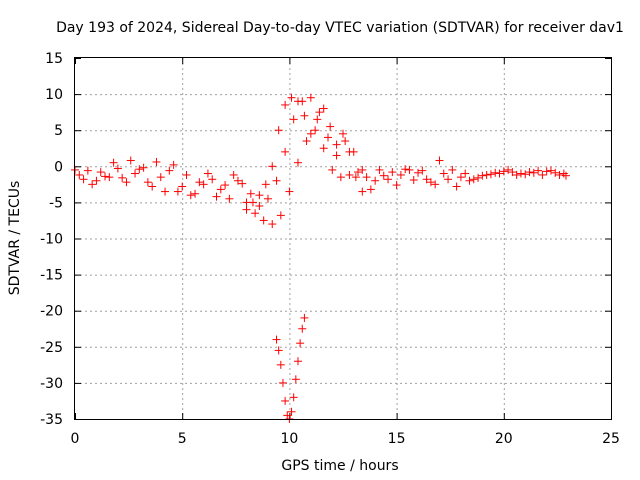 The height and width of the screenshot is (480, 640). What do you see at coordinates (56, 203) in the screenshot?
I see `y-tick-label: -5` at bounding box center [56, 203].